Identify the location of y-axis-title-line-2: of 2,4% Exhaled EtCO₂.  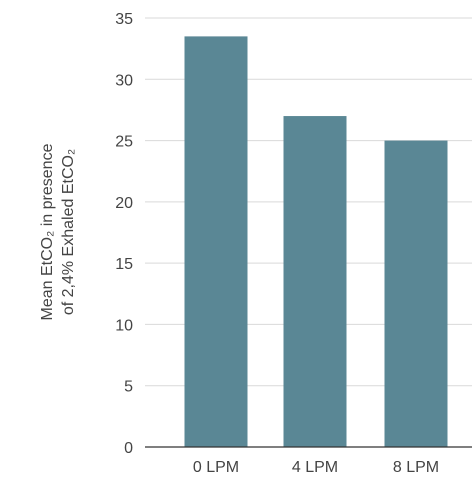
(68, 232).